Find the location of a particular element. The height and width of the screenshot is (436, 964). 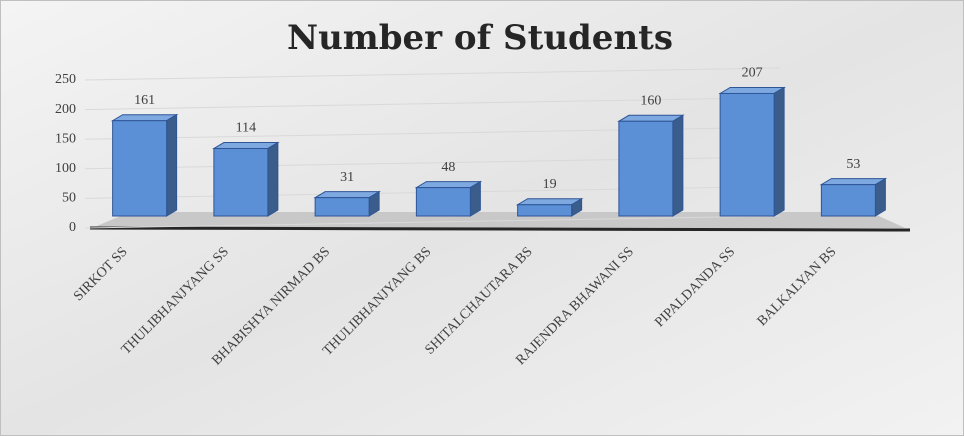

y-tick-label: 0 is located at coordinates (72, 227).